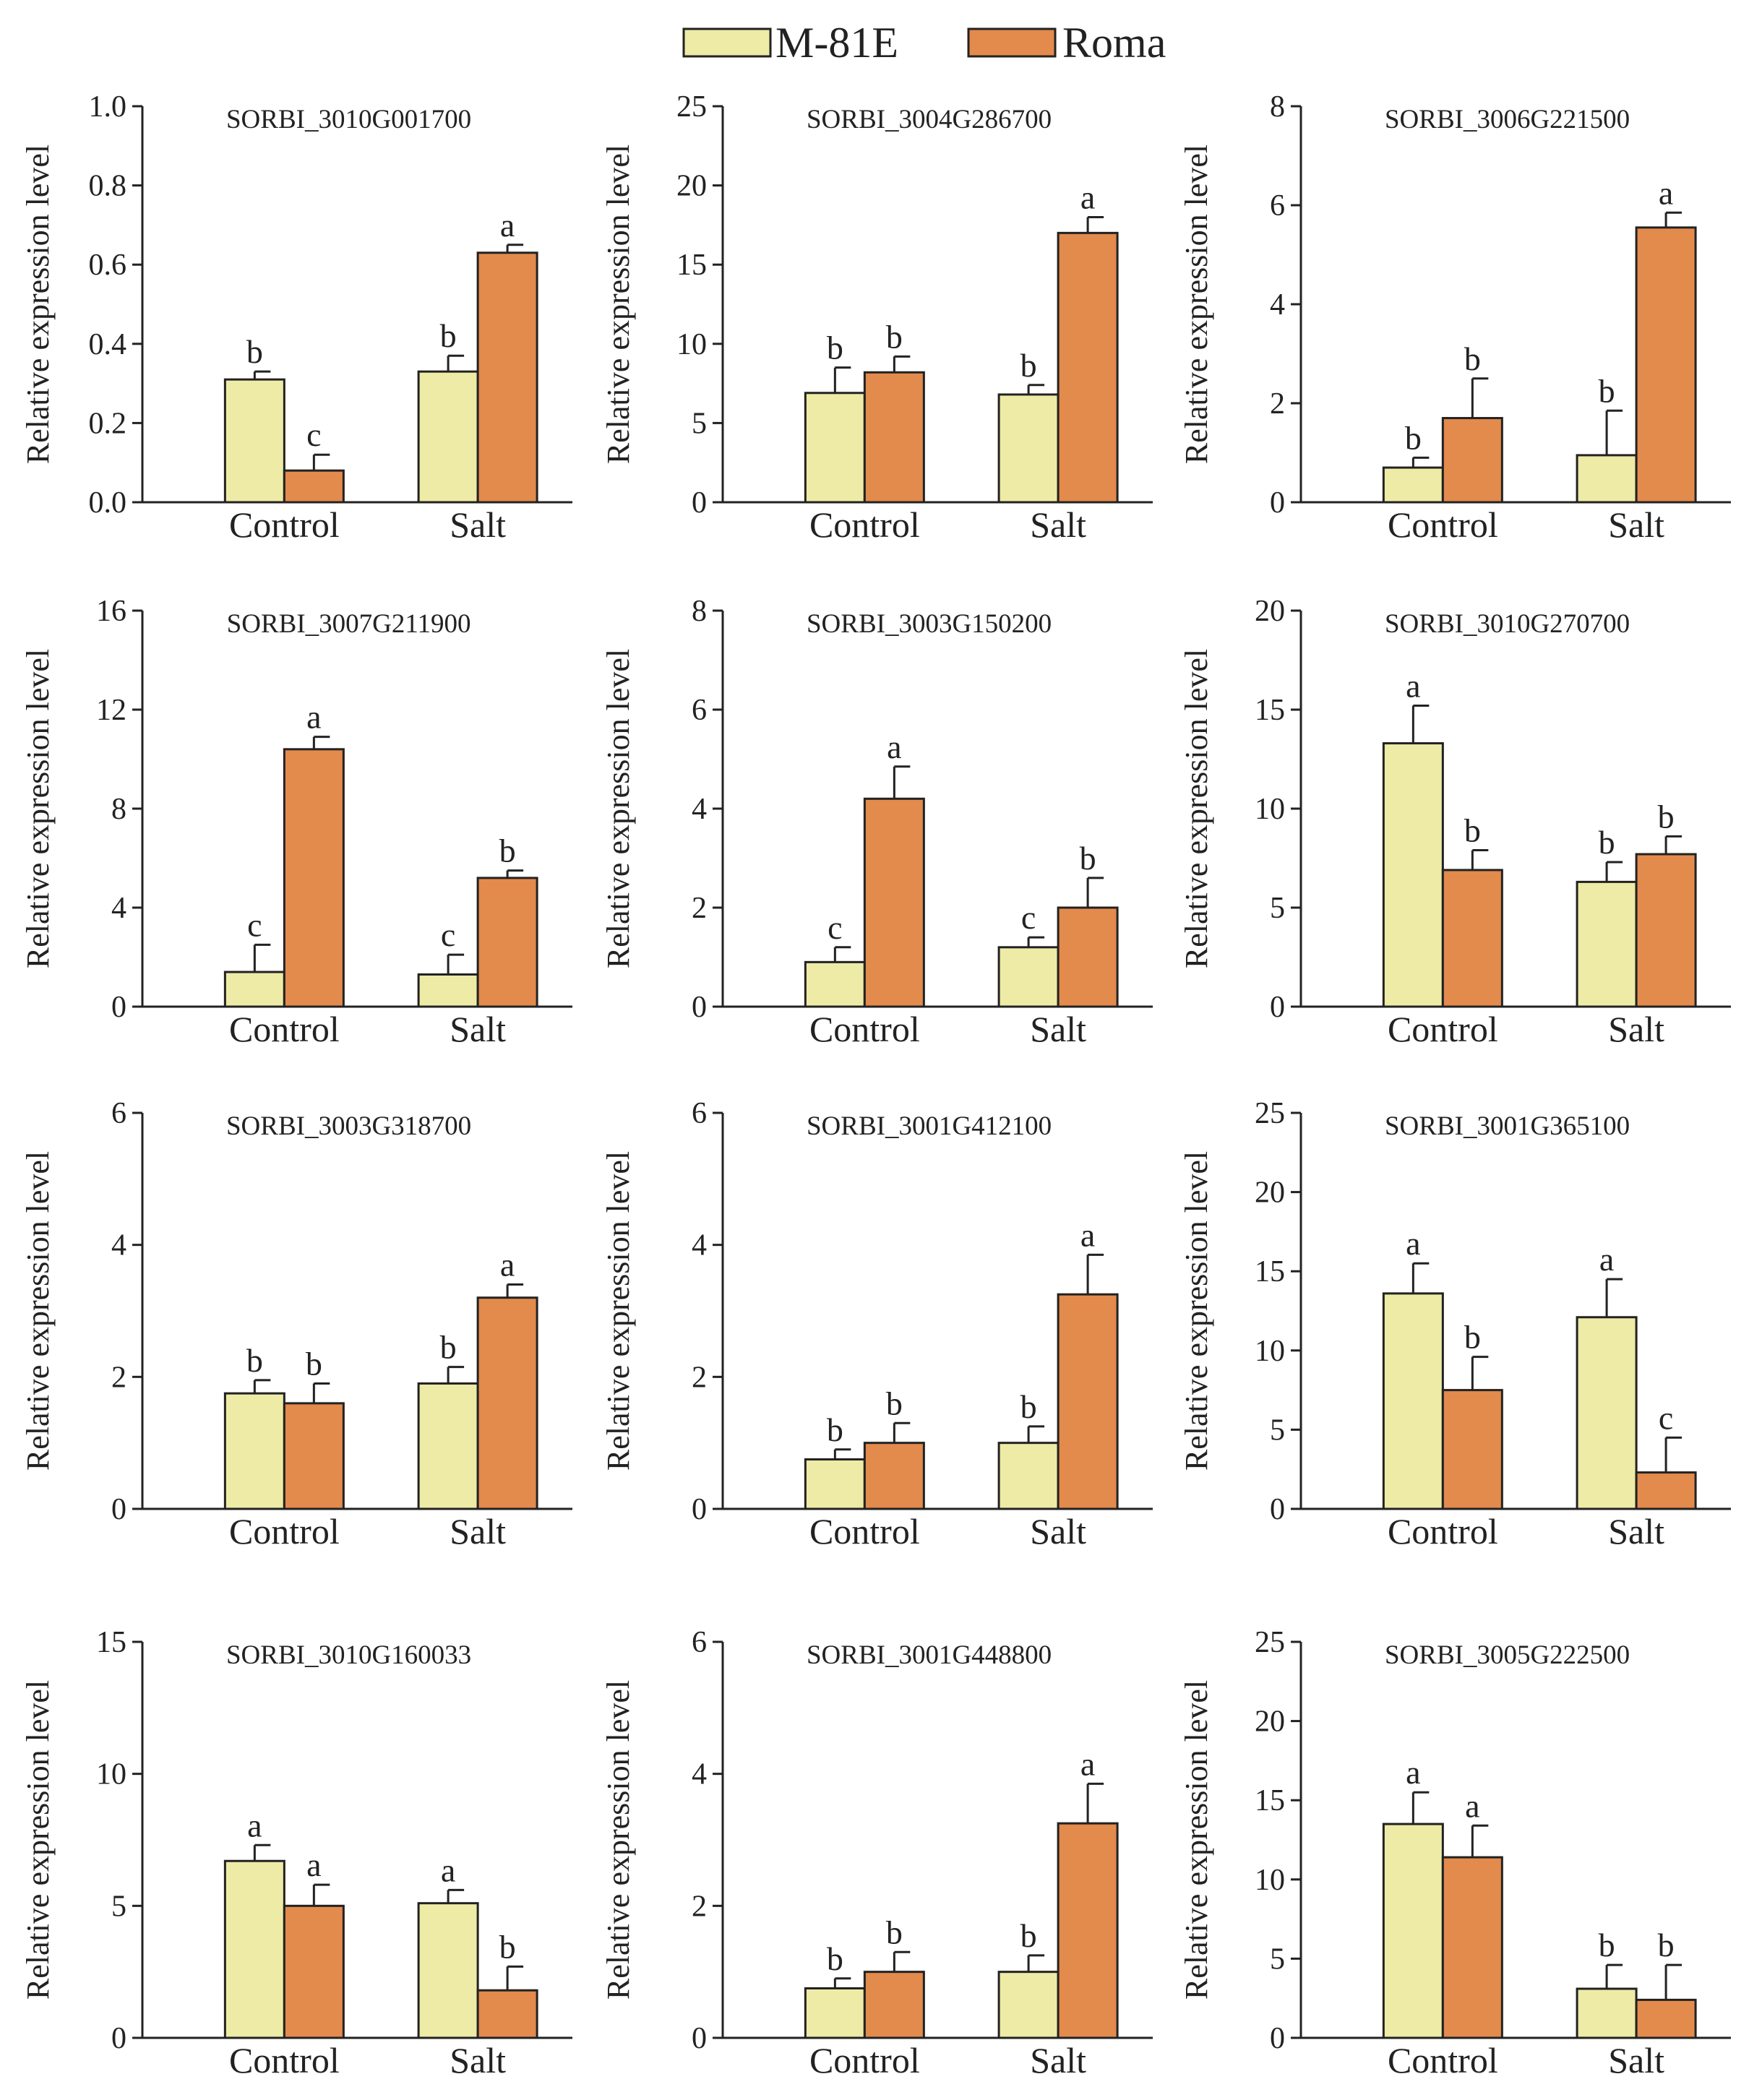  I want to click on legend-label-m81e: M-81E, so click(836, 42).